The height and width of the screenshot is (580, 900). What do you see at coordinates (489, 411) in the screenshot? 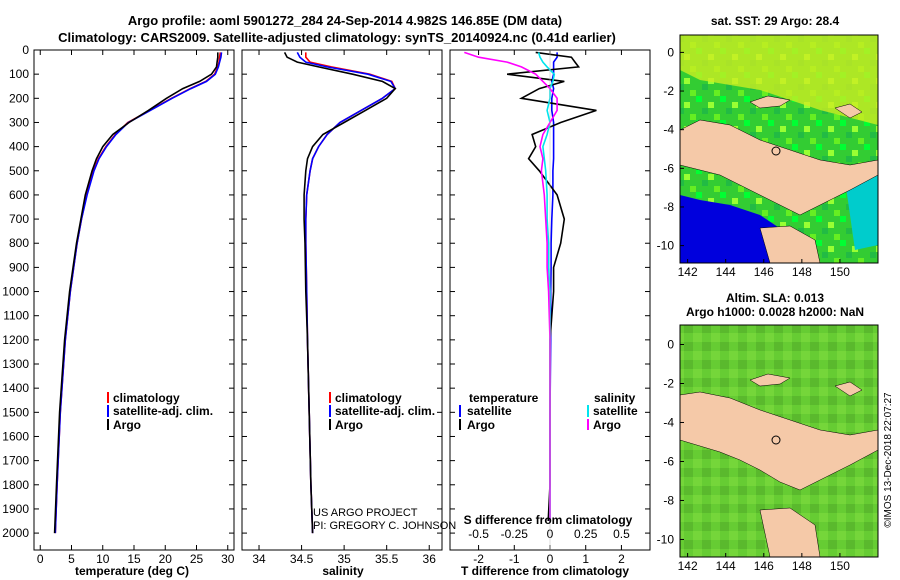
I see `legend-t-satellite: satellite` at bounding box center [489, 411].